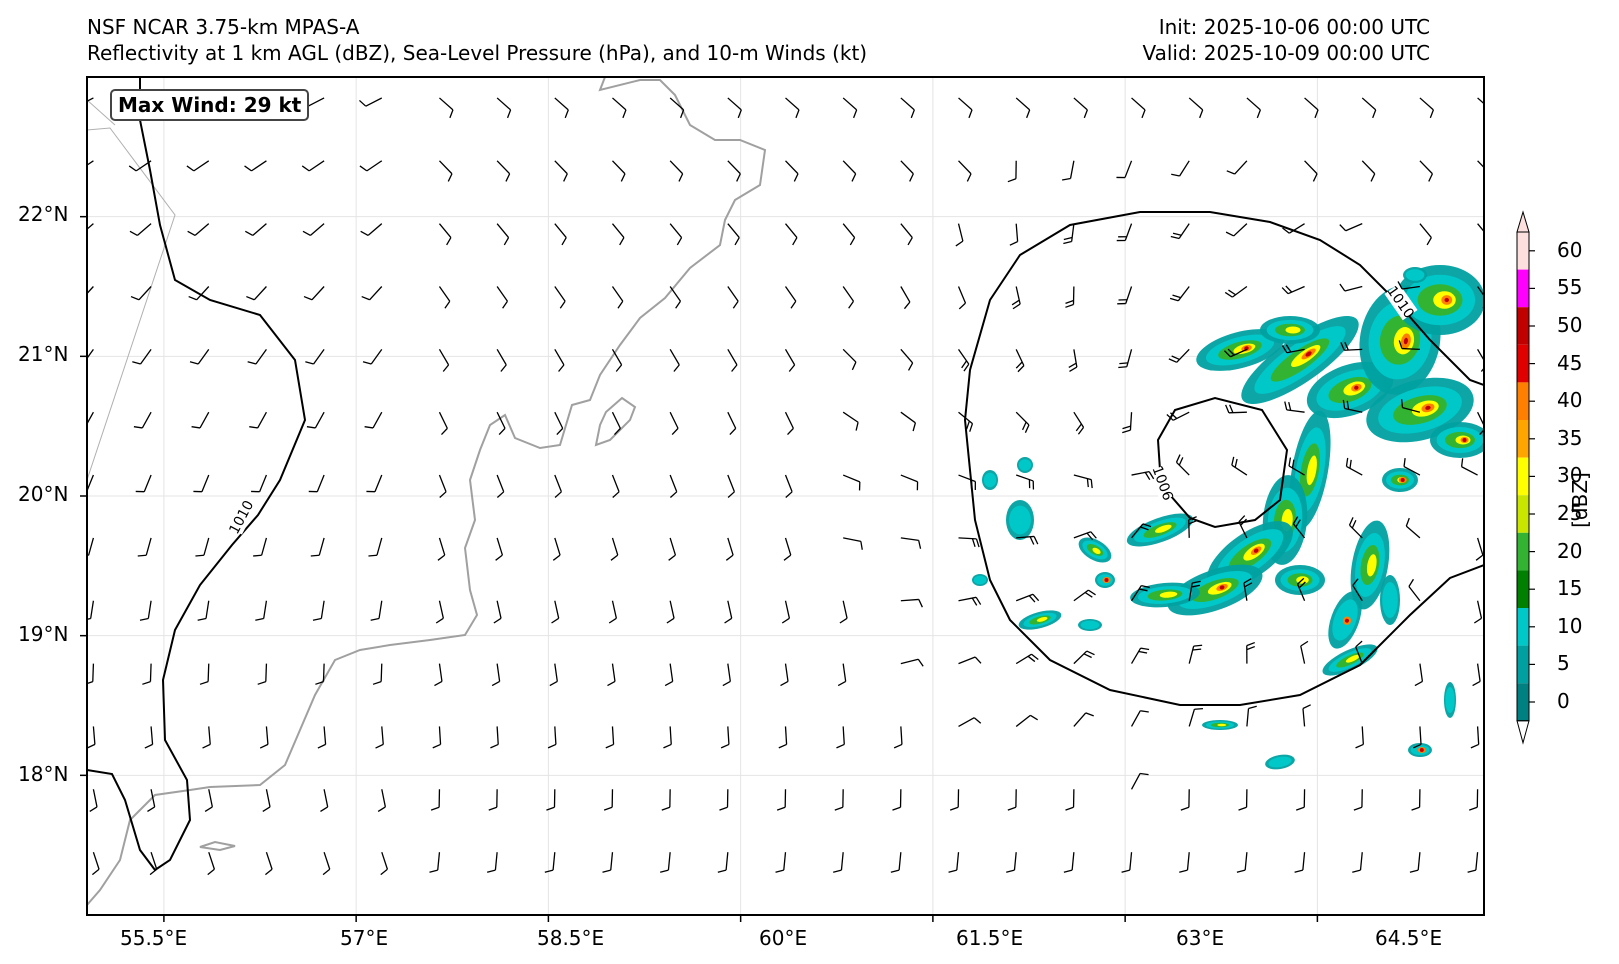 Image resolution: width=1619 pixels, height=964 pixels. What do you see at coordinates (83, 496) in the screenshot?
I see `y-tick-marks` at bounding box center [83, 496].